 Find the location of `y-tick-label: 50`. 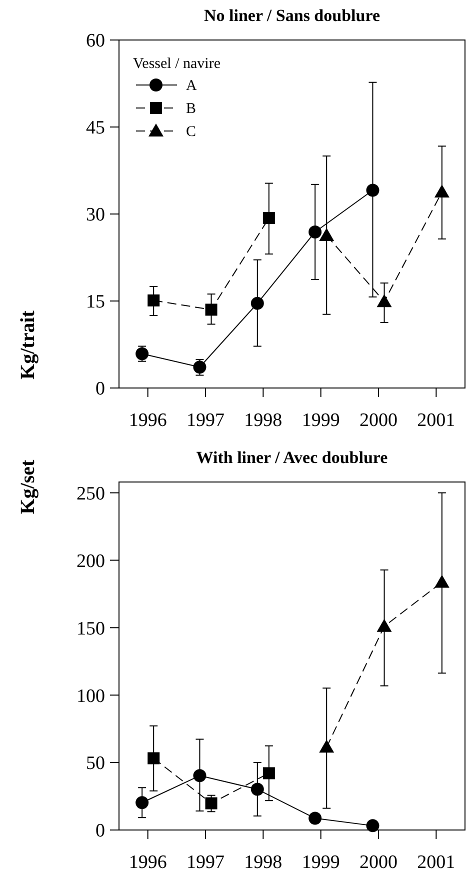

y-tick-label: 50 is located at coordinates (95, 763).